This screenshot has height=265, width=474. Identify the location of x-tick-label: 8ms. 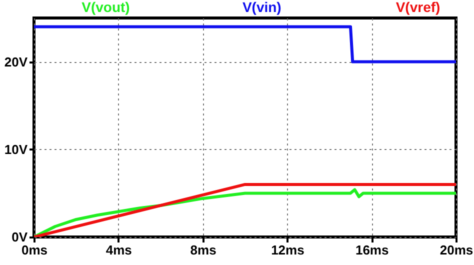
(203, 250).